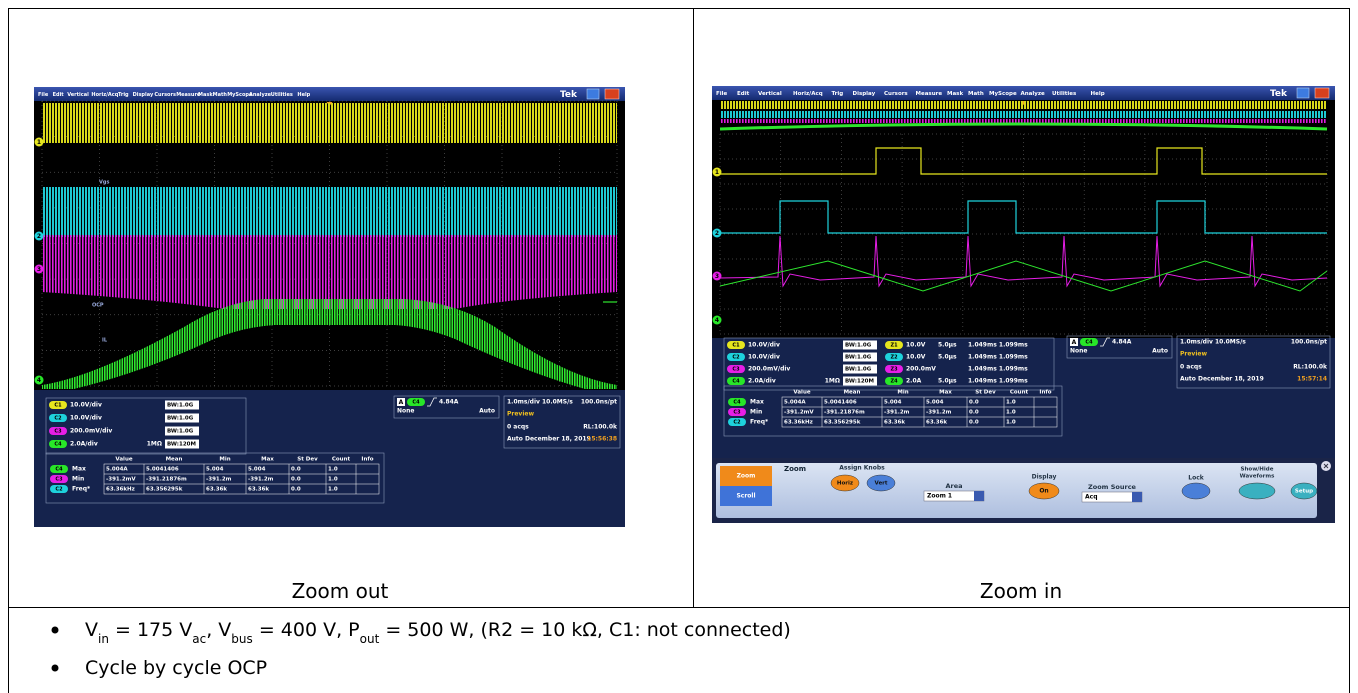  I want to click on measurement-label: Max, so click(757, 402).